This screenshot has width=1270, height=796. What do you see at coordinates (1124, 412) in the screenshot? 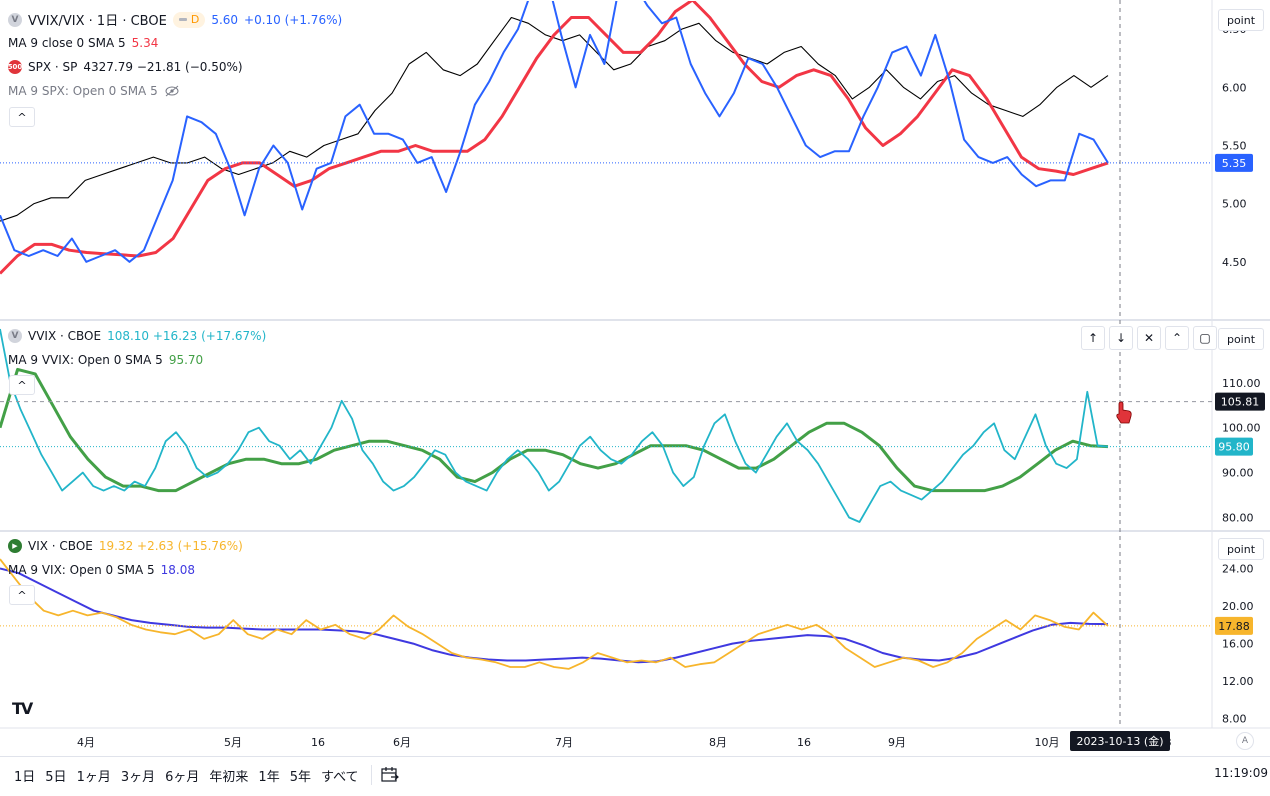
I see `hand-cursor-icon` at bounding box center [1124, 412].